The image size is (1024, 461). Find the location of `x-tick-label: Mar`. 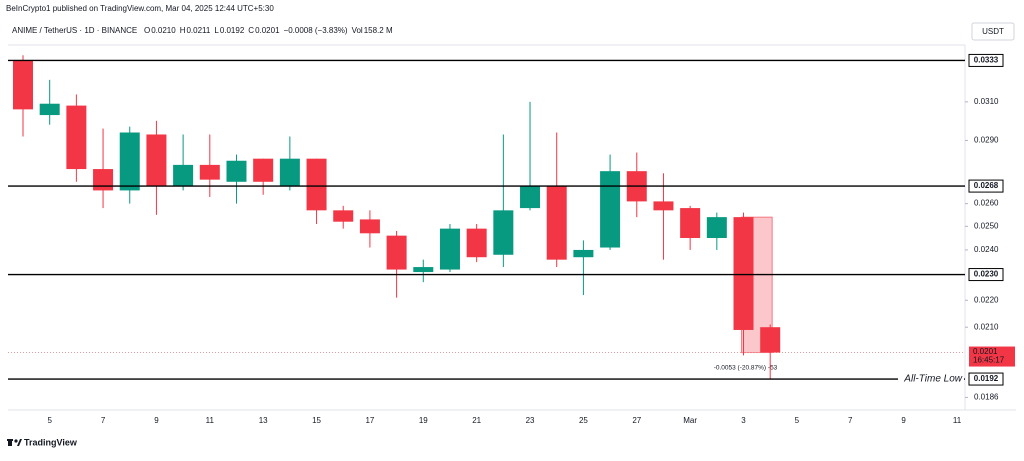

x-tick-label: Mar is located at coordinates (690, 420).